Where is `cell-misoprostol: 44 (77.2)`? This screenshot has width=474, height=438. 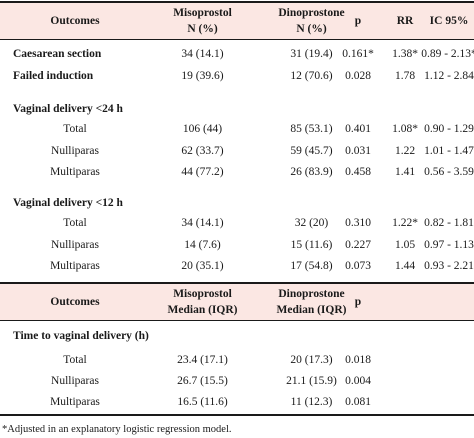
cell-misoprostol: 44 (77.2) is located at coordinates (202, 172).